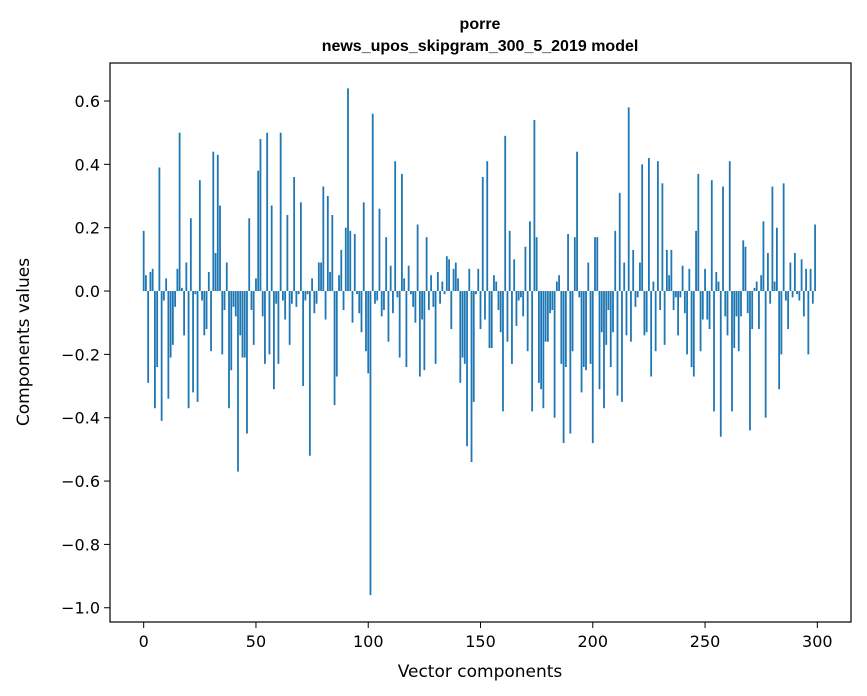 The width and height of the screenshot is (867, 696). What do you see at coordinates (480, 641) in the screenshot?
I see `x-tick-label: 150` at bounding box center [480, 641].